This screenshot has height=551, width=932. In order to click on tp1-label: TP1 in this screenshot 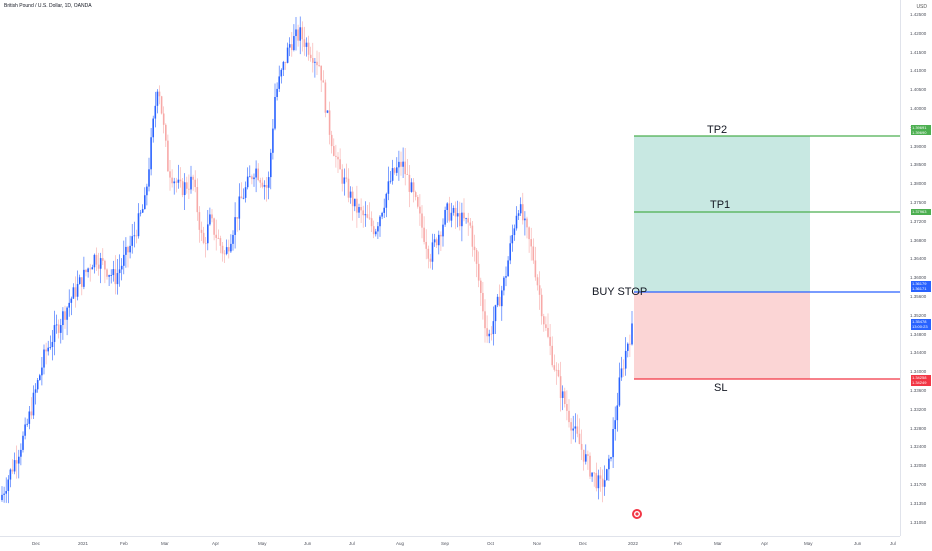, I will do `click(720, 205)`.